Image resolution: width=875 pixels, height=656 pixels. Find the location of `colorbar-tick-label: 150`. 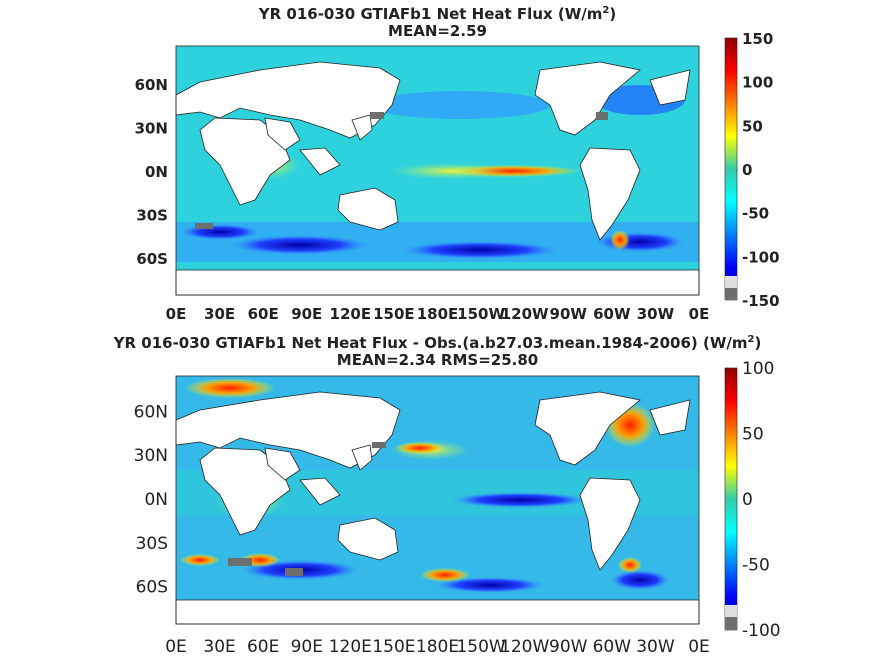

colorbar-tick-label: 150 is located at coordinates (757, 39).